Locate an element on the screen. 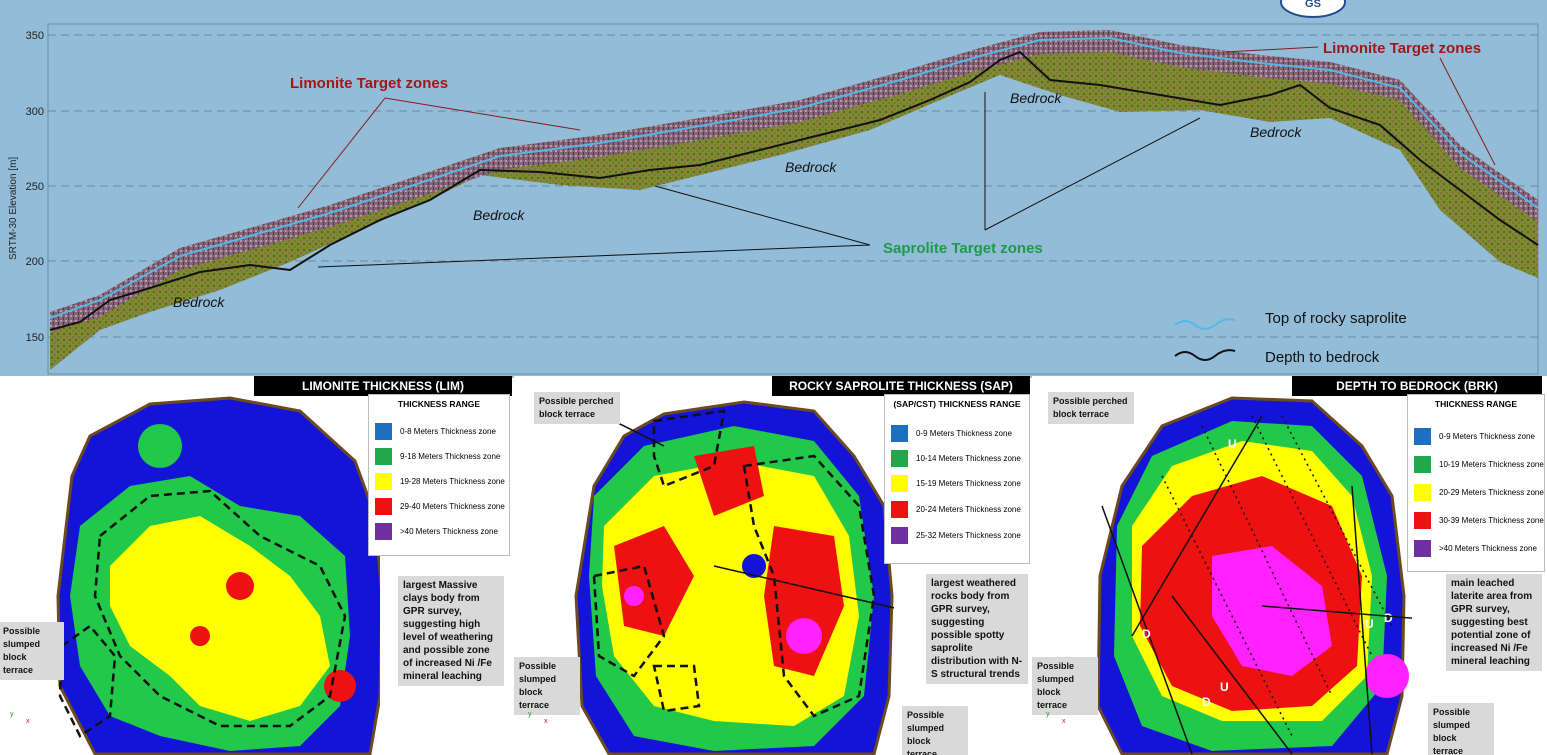  note-limonite-slumped: Possible slumped block terrace is located at coordinates (32, 651).